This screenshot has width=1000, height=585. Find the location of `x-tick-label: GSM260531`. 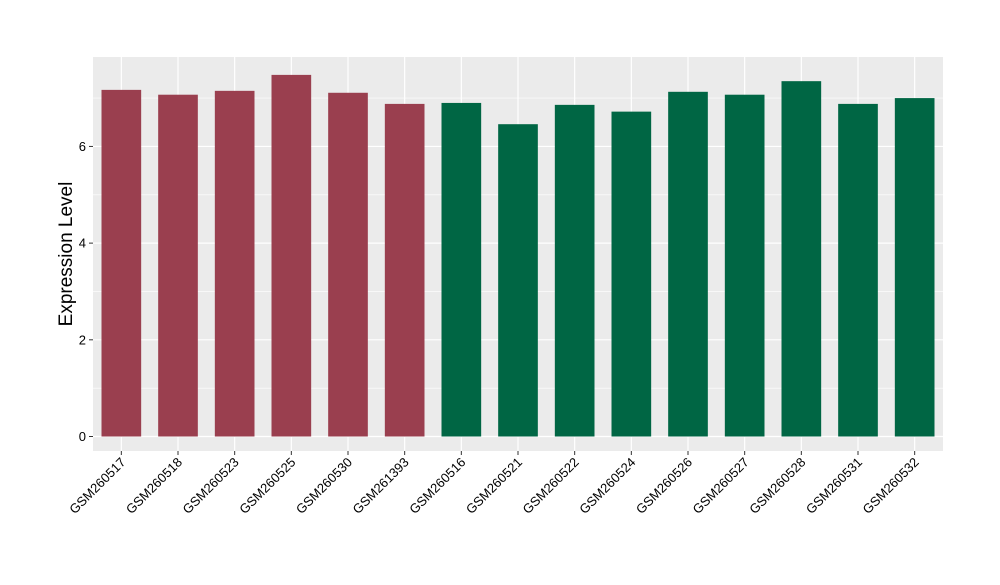

x-tick-label: GSM260531 is located at coordinates (834, 486).